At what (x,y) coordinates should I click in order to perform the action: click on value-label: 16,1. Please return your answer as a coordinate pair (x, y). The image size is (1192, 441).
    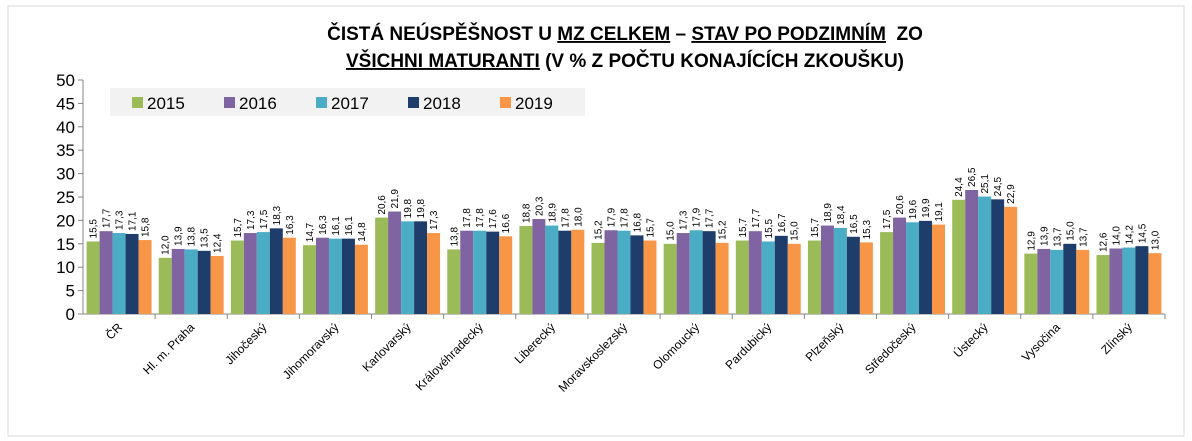
    Looking at the image, I should click on (336, 226).